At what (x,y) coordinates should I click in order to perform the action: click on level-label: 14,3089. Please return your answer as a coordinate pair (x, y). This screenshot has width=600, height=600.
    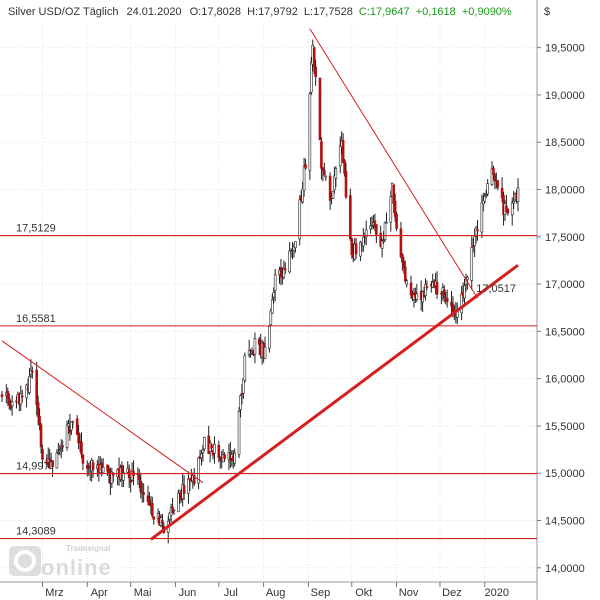
    Looking at the image, I should click on (36, 532).